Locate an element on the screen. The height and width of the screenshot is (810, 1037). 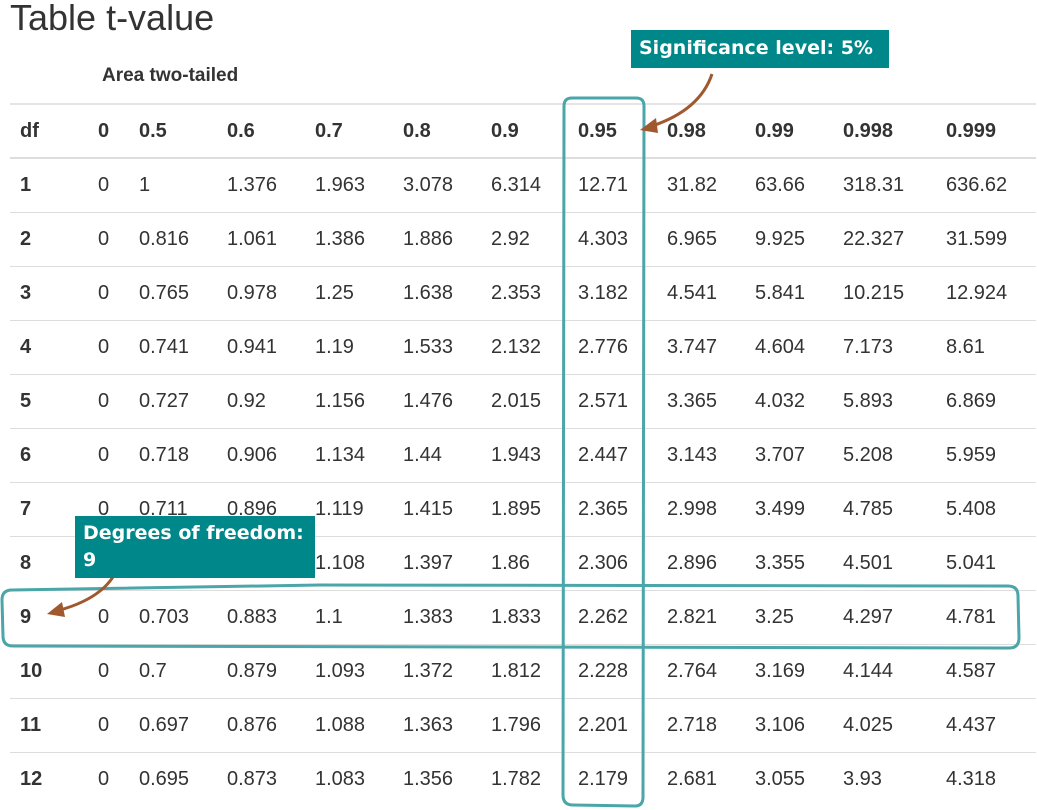
table-cell: 1.963 is located at coordinates (349, 184).